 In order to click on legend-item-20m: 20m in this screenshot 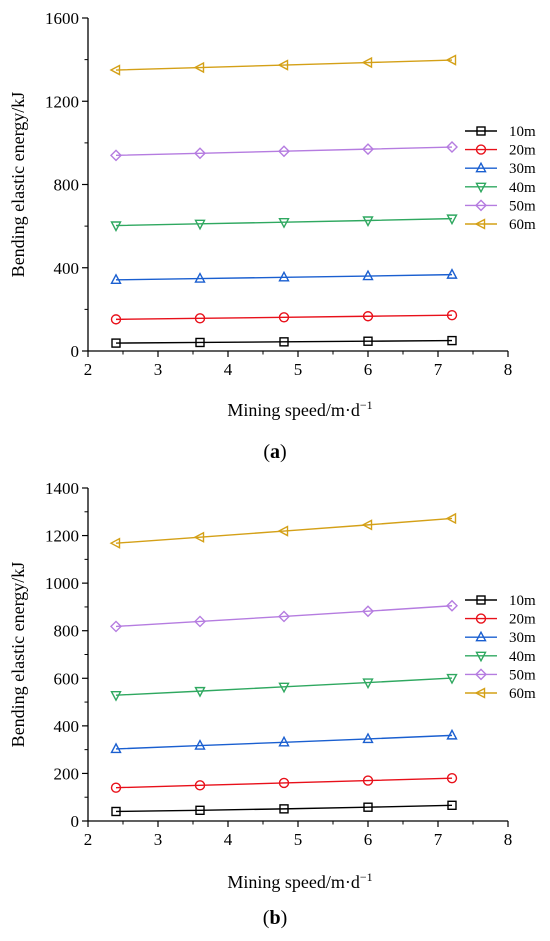, I will do `click(500, 620)`.